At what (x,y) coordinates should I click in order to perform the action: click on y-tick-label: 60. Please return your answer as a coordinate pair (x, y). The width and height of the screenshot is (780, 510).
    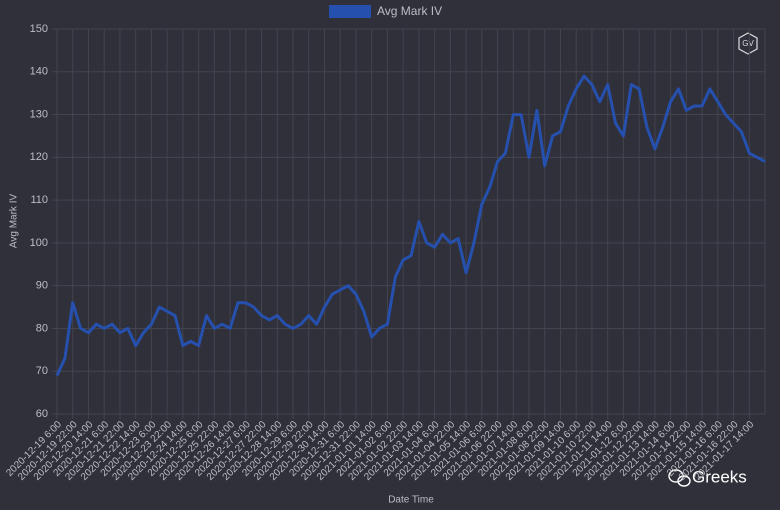
    Looking at the image, I should click on (42, 414).